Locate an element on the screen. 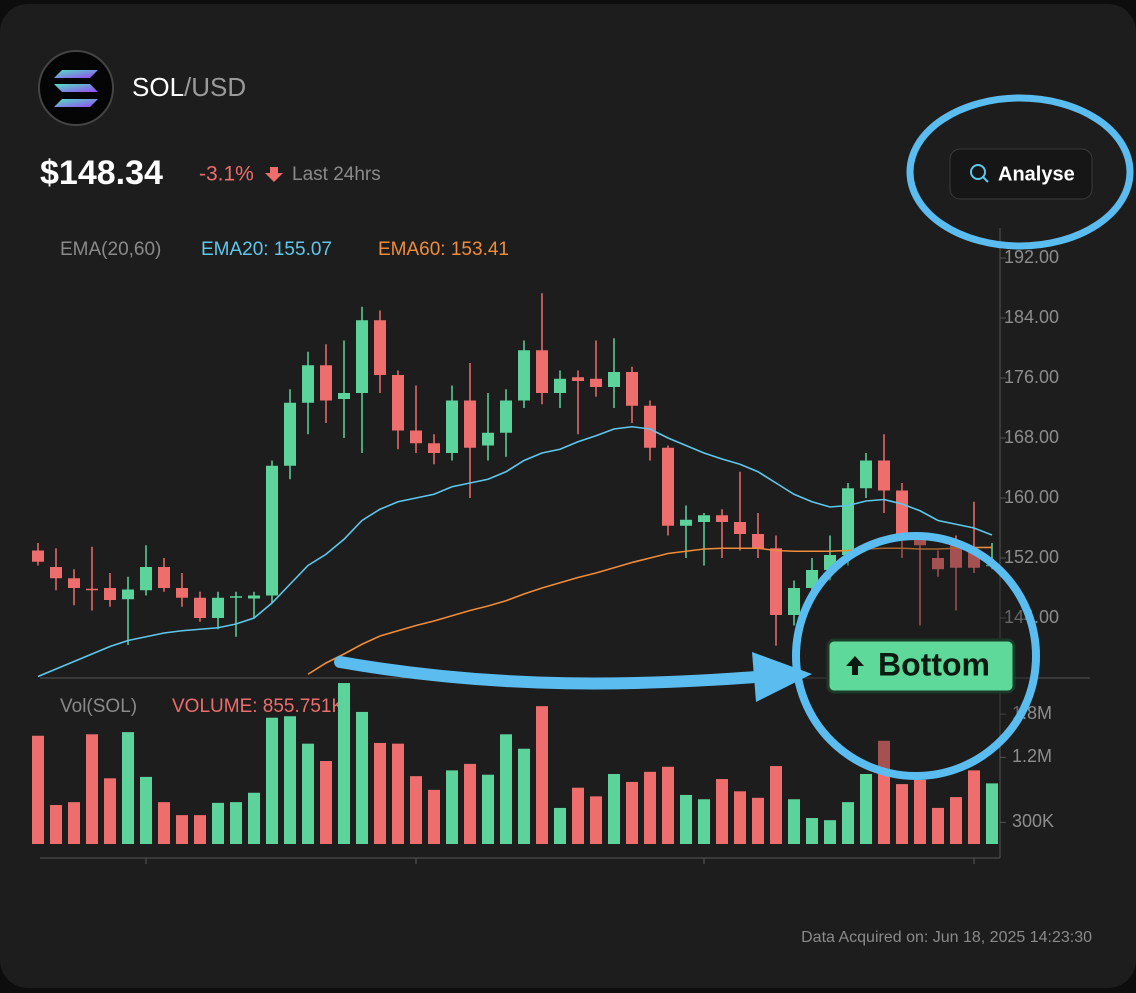 The width and height of the screenshot is (1136, 993). ema20-legend: EMA20: 155.07 is located at coordinates (266, 249).